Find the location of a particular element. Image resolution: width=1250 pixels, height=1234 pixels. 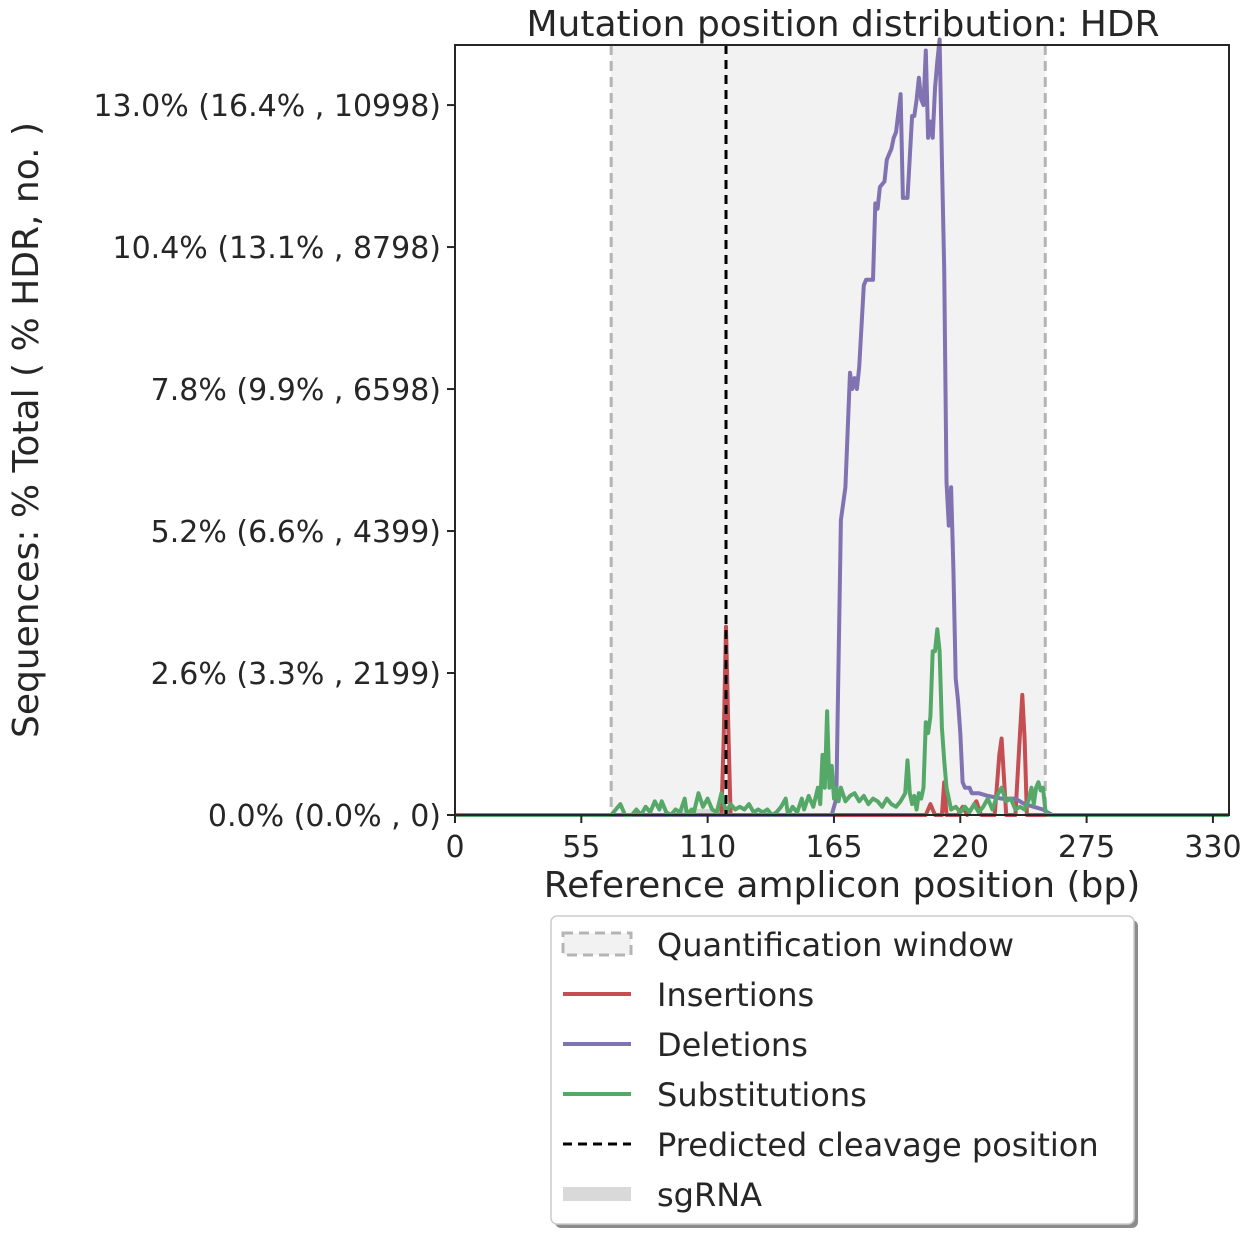

x-tick-label: 55 is located at coordinates (581, 847).